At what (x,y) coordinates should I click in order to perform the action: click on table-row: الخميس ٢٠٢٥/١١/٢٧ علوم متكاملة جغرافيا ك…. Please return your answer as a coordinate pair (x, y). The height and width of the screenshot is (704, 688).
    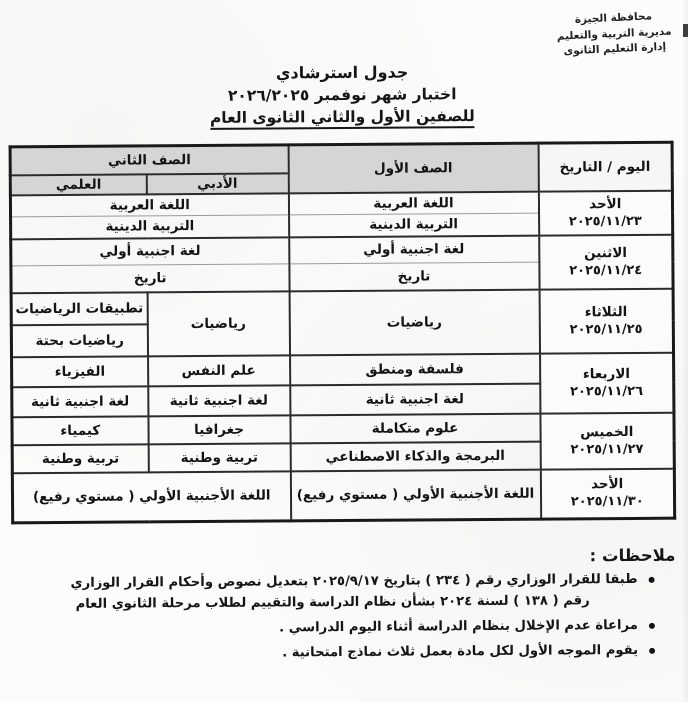
    Looking at the image, I should click on (343, 441).